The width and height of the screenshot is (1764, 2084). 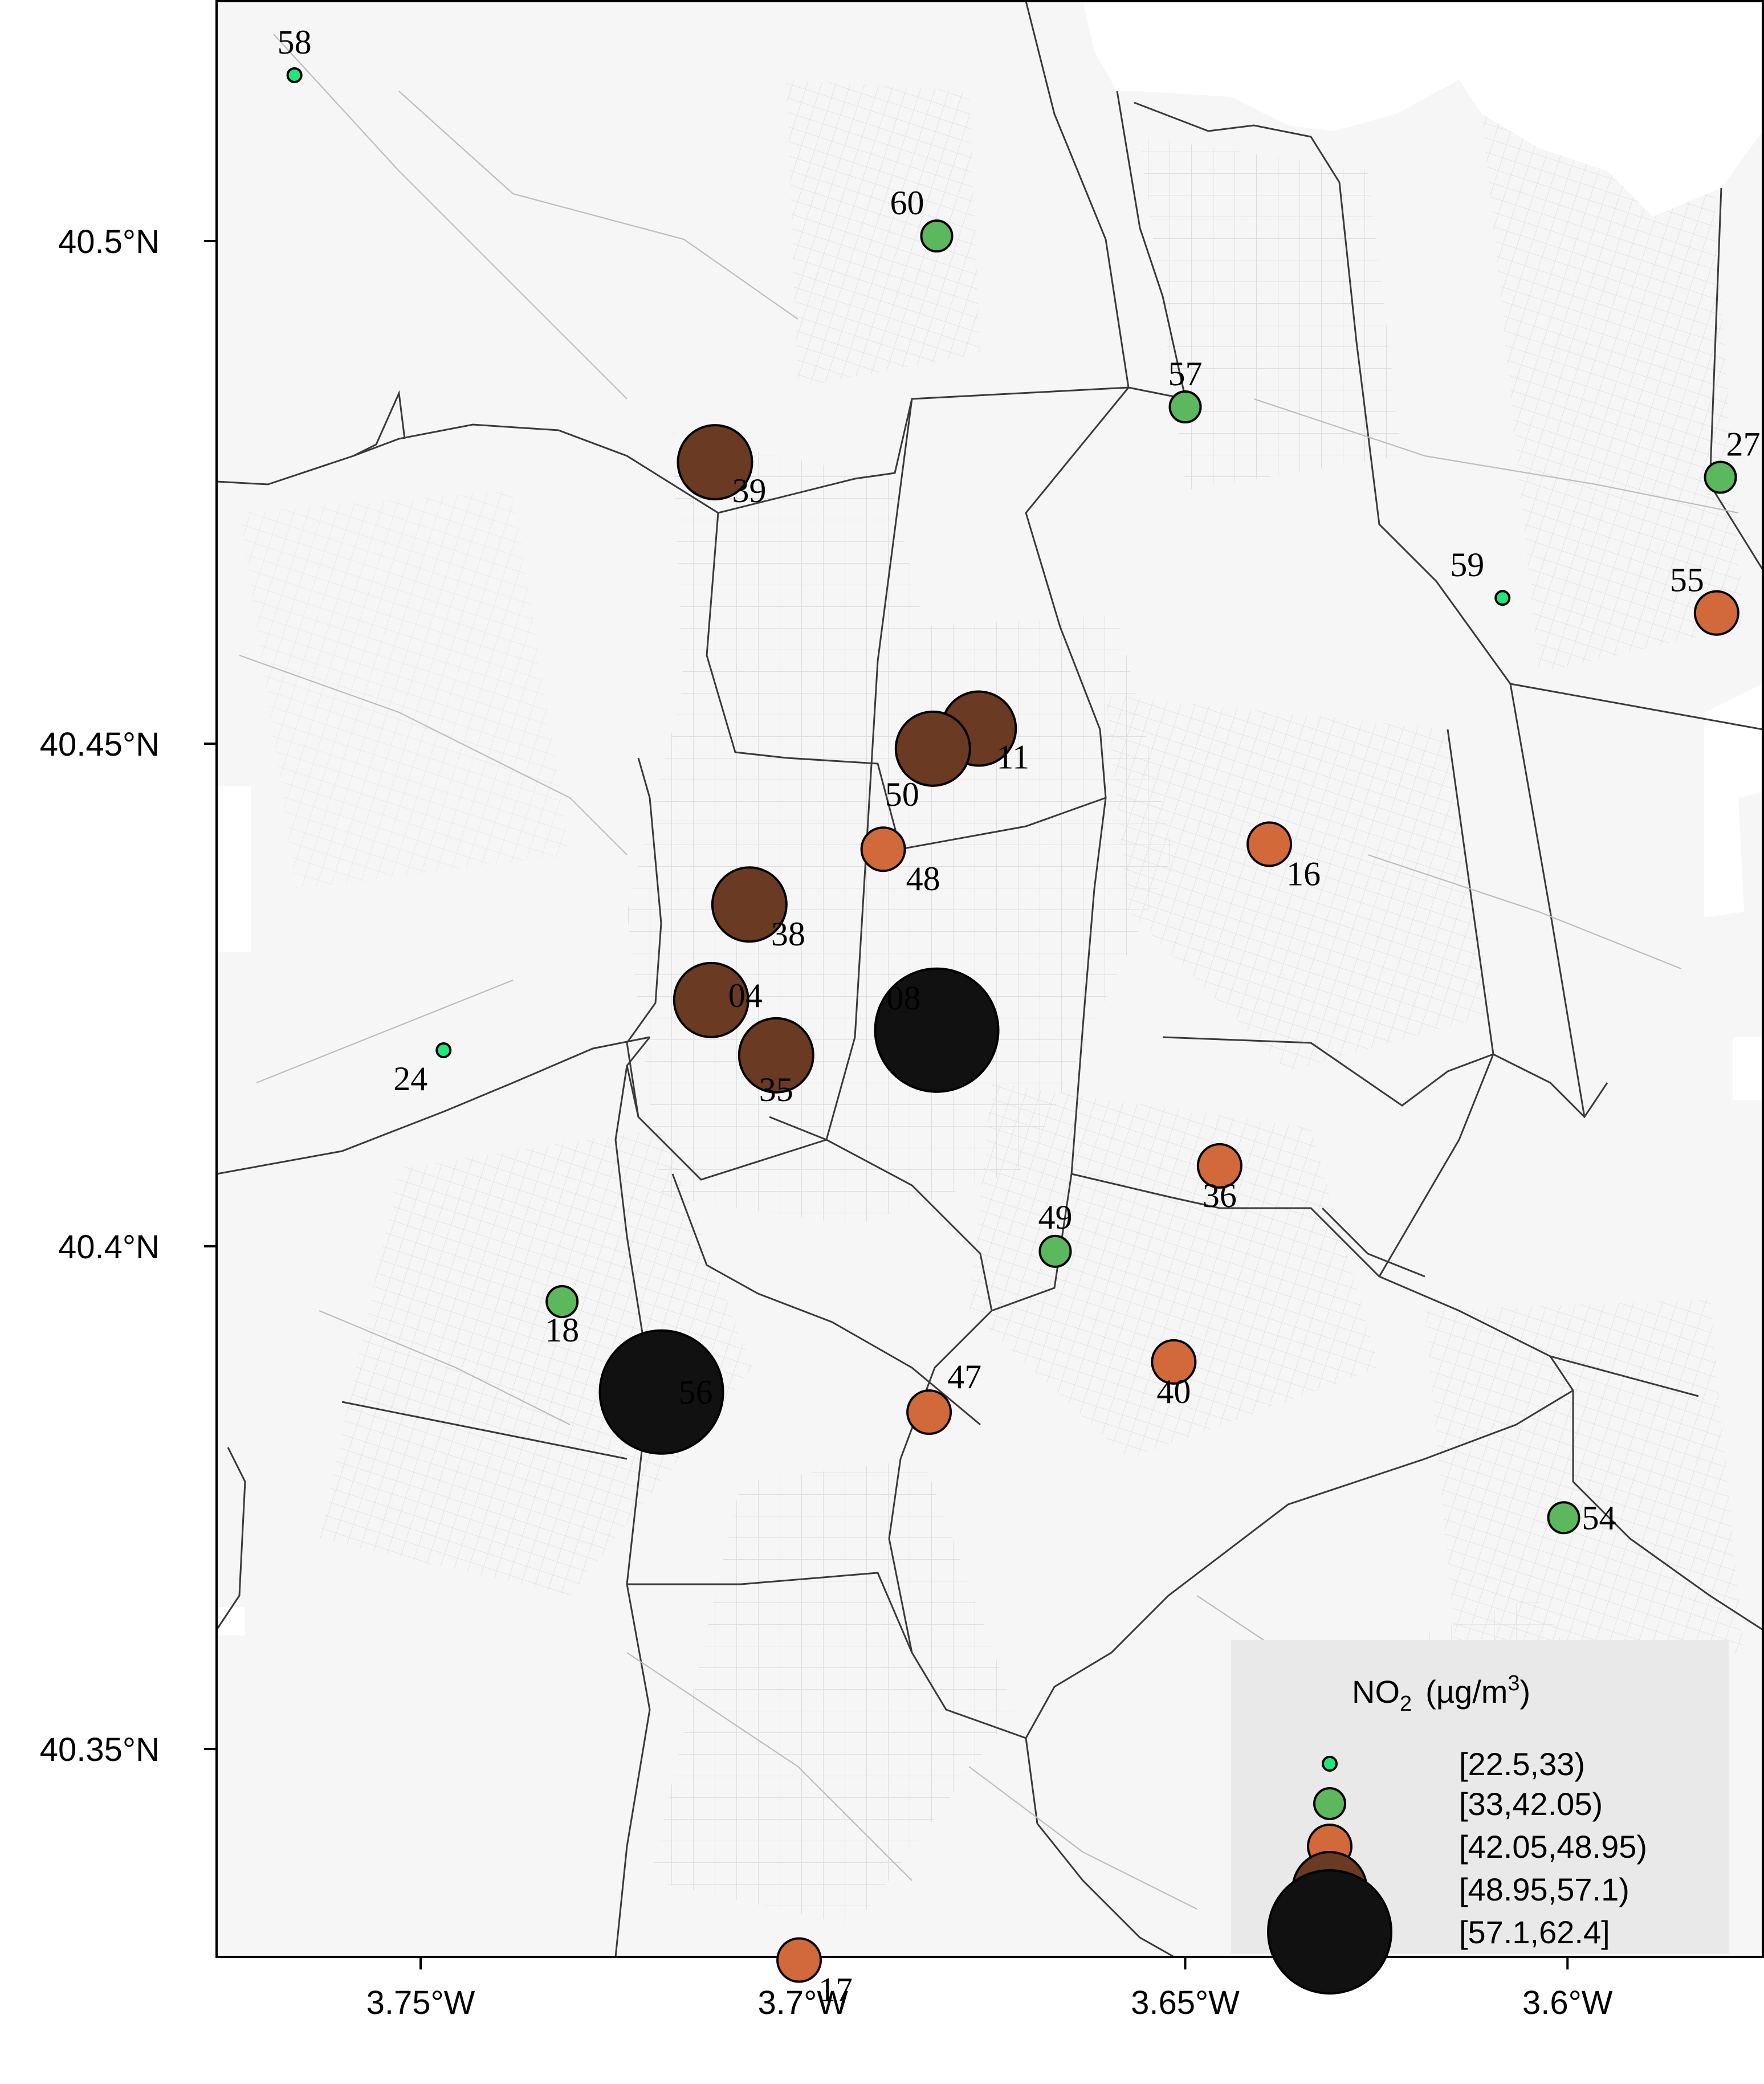 I want to click on legend-title: NO2 (µg/m3), so click(x=1441, y=1693).